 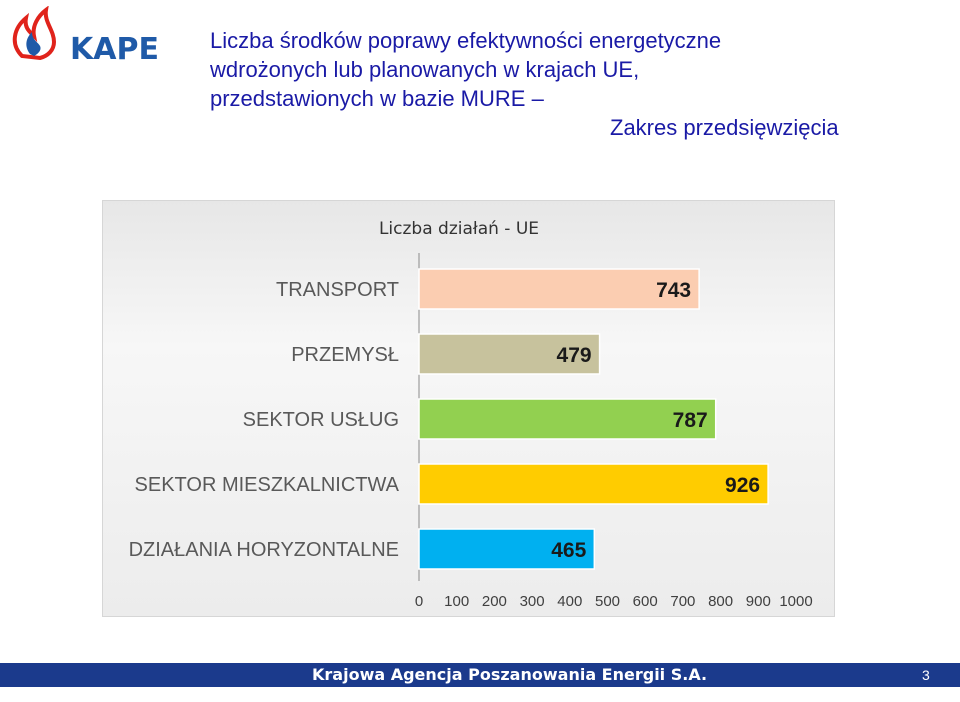 What do you see at coordinates (264, 550) in the screenshot?
I see `category-label: DZIAŁANIA HORYZONTALNE` at bounding box center [264, 550].